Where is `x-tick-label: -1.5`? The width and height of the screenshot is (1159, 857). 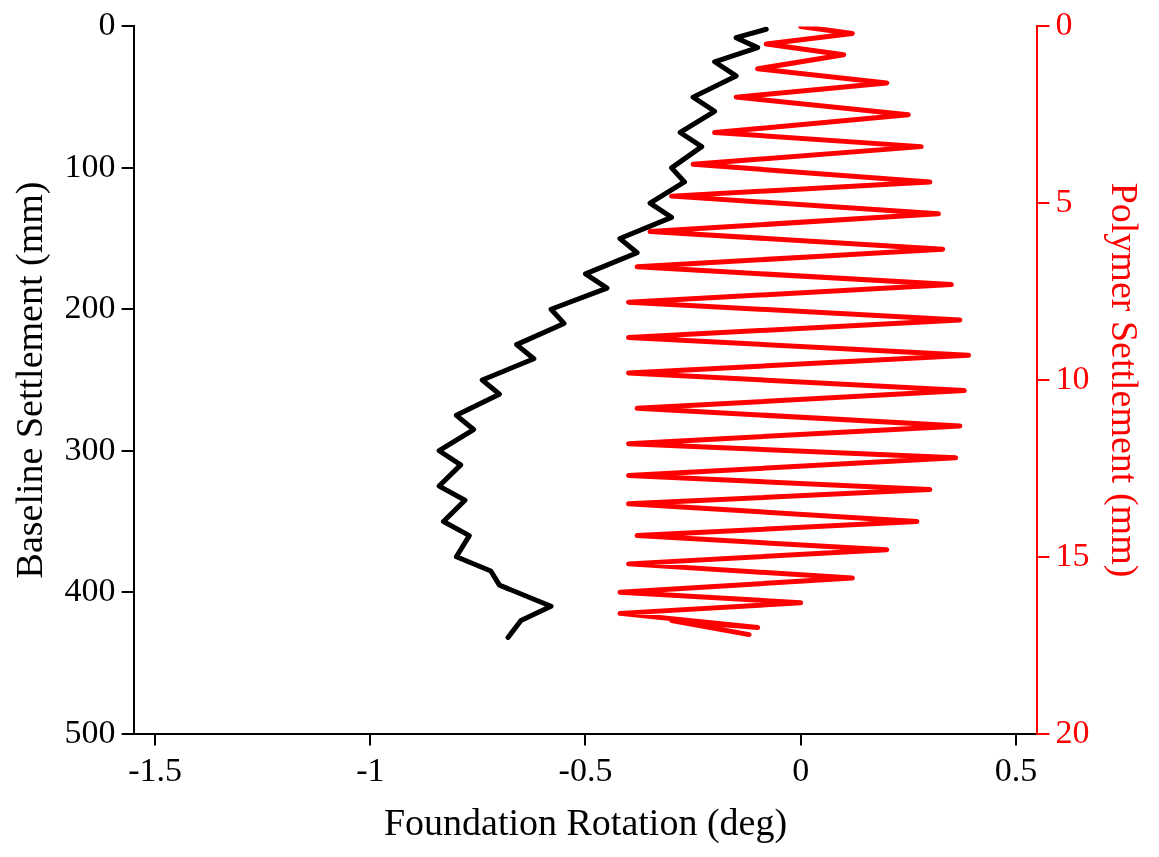
x-tick-label: -1.5 is located at coordinates (155, 769).